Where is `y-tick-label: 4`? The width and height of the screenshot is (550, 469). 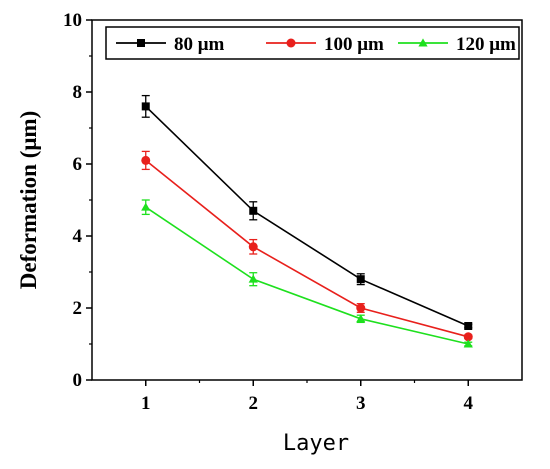 y-tick-label: 4 is located at coordinates (78, 236).